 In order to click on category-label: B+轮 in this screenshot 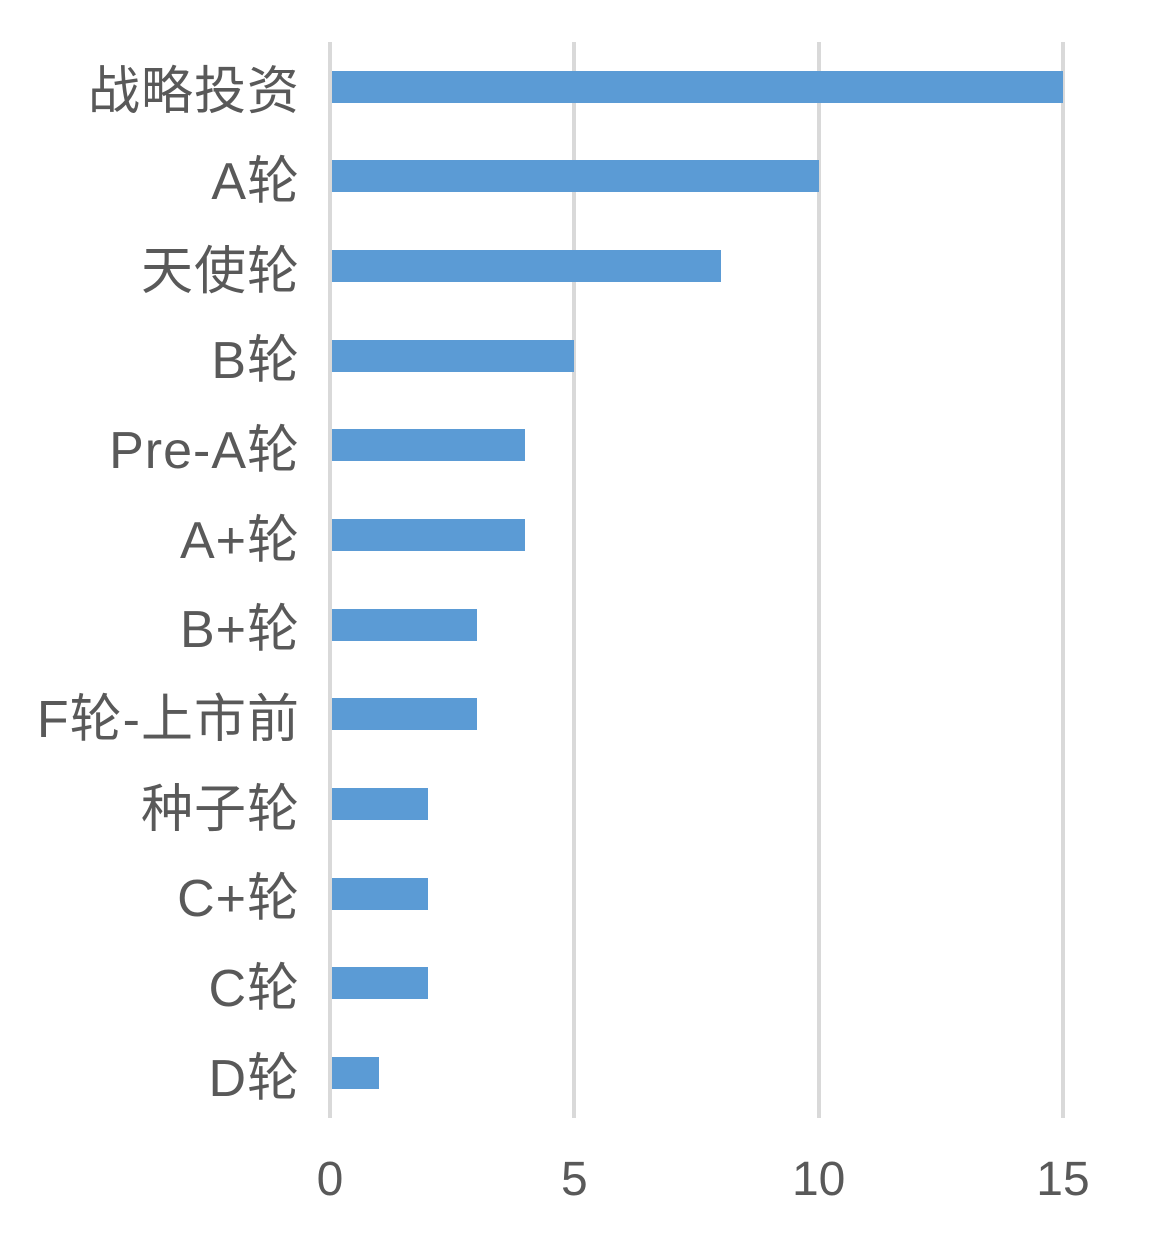, I will do `click(239, 630)`.